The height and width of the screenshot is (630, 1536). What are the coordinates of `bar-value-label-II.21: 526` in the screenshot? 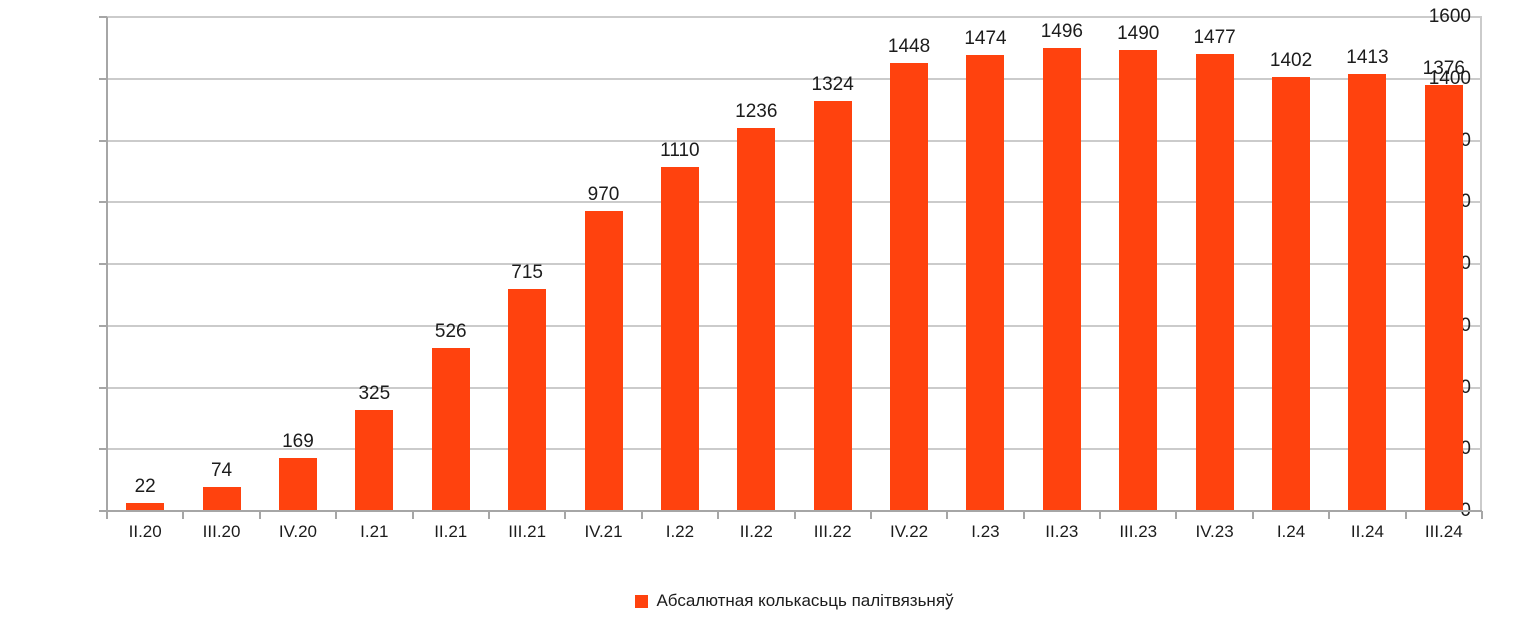 It's located at (450, 331).